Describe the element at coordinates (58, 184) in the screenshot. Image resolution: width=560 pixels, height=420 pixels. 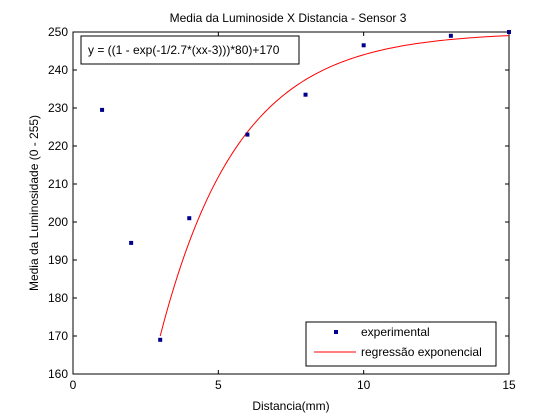
I see `y-tick-label: 210` at that location.